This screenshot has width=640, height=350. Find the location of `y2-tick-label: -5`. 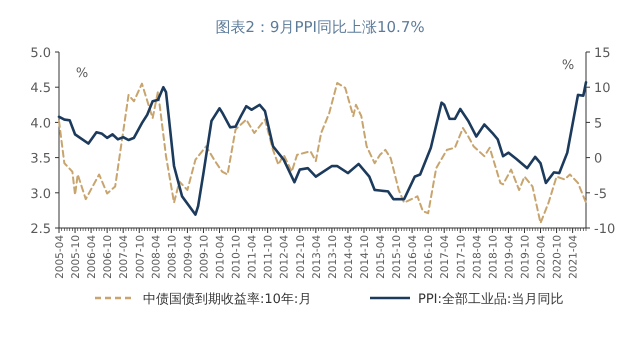

y2-tick-label: -5 is located at coordinates (600, 194).